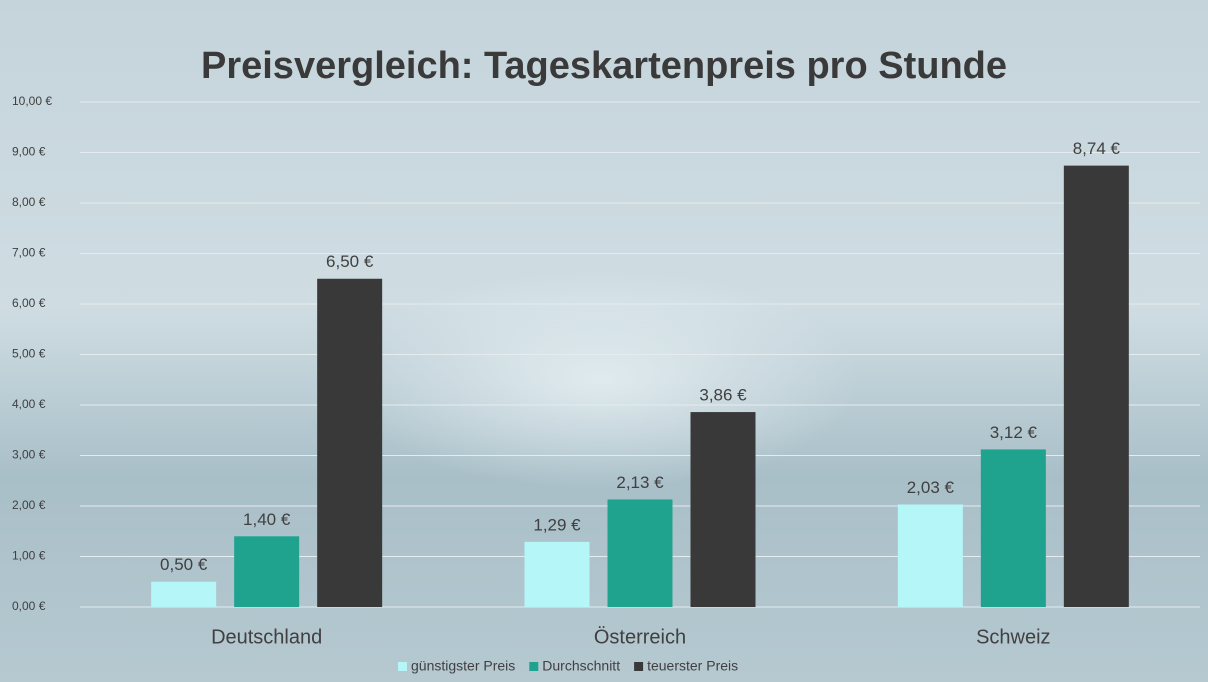  What do you see at coordinates (1014, 432) in the screenshot?
I see `value-label: 3,12 €` at bounding box center [1014, 432].